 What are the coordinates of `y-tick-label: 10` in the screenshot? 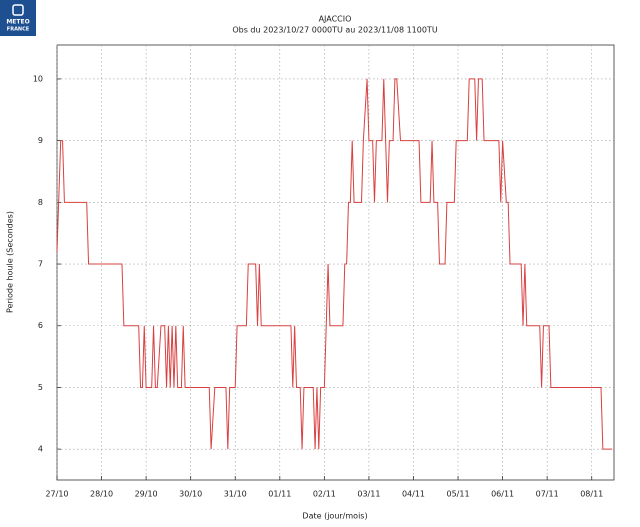 It's located at (38, 78).